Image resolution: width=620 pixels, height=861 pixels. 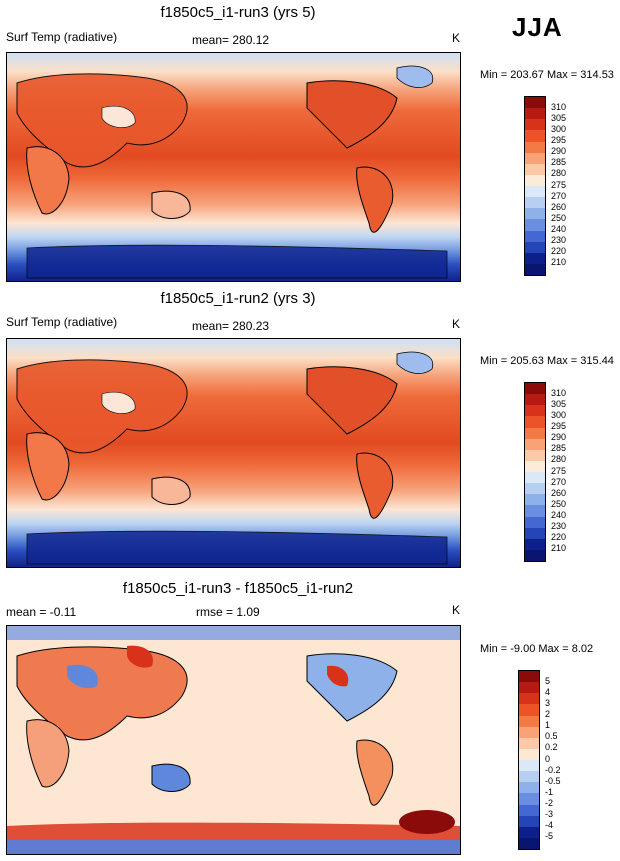 What do you see at coordinates (238, 588) in the screenshot?
I see `panel-3-title: f1850c5_i1-run3 - f1850c5_i1-run2` at bounding box center [238, 588].